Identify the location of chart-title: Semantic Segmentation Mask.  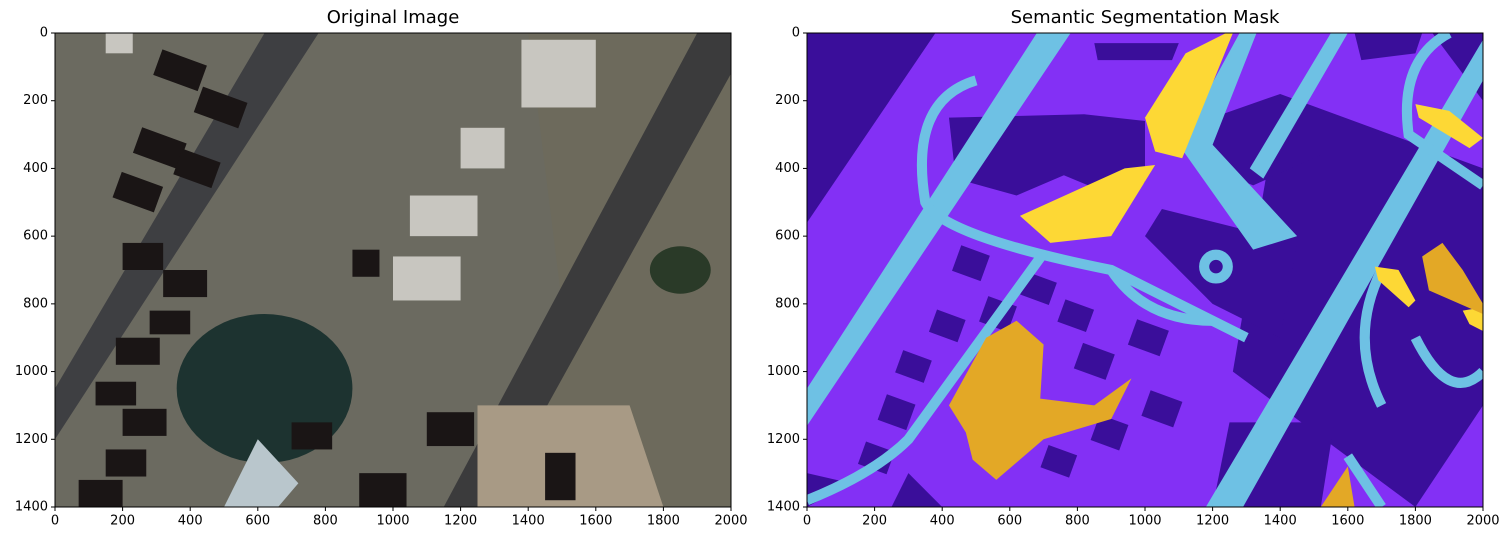
(1145, 17).